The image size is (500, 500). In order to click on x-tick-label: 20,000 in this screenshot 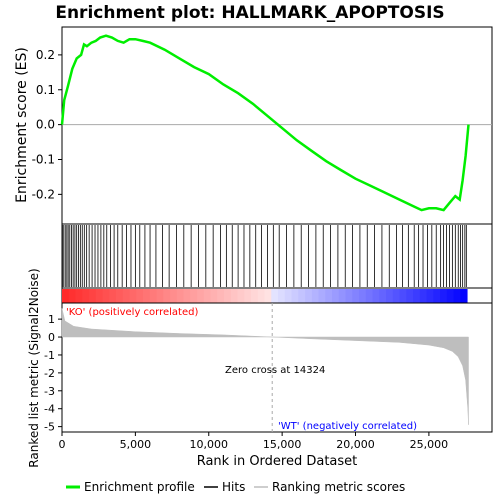, I will do `click(355, 444)`.